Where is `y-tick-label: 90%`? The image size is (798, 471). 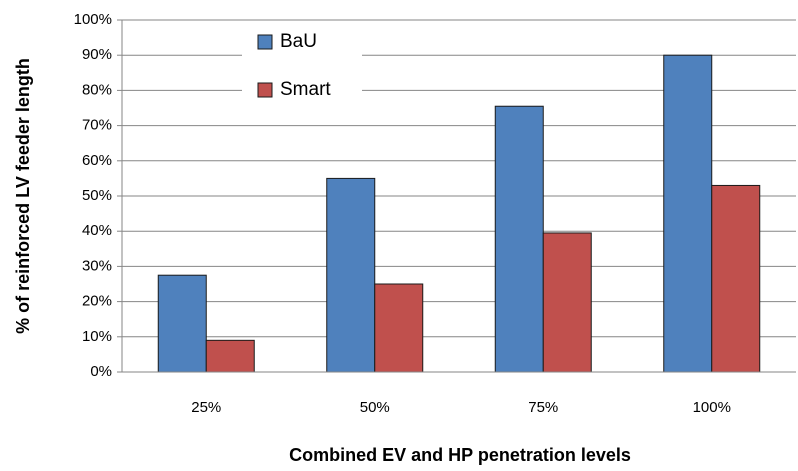 y-tick-label: 90% is located at coordinates (97, 54).